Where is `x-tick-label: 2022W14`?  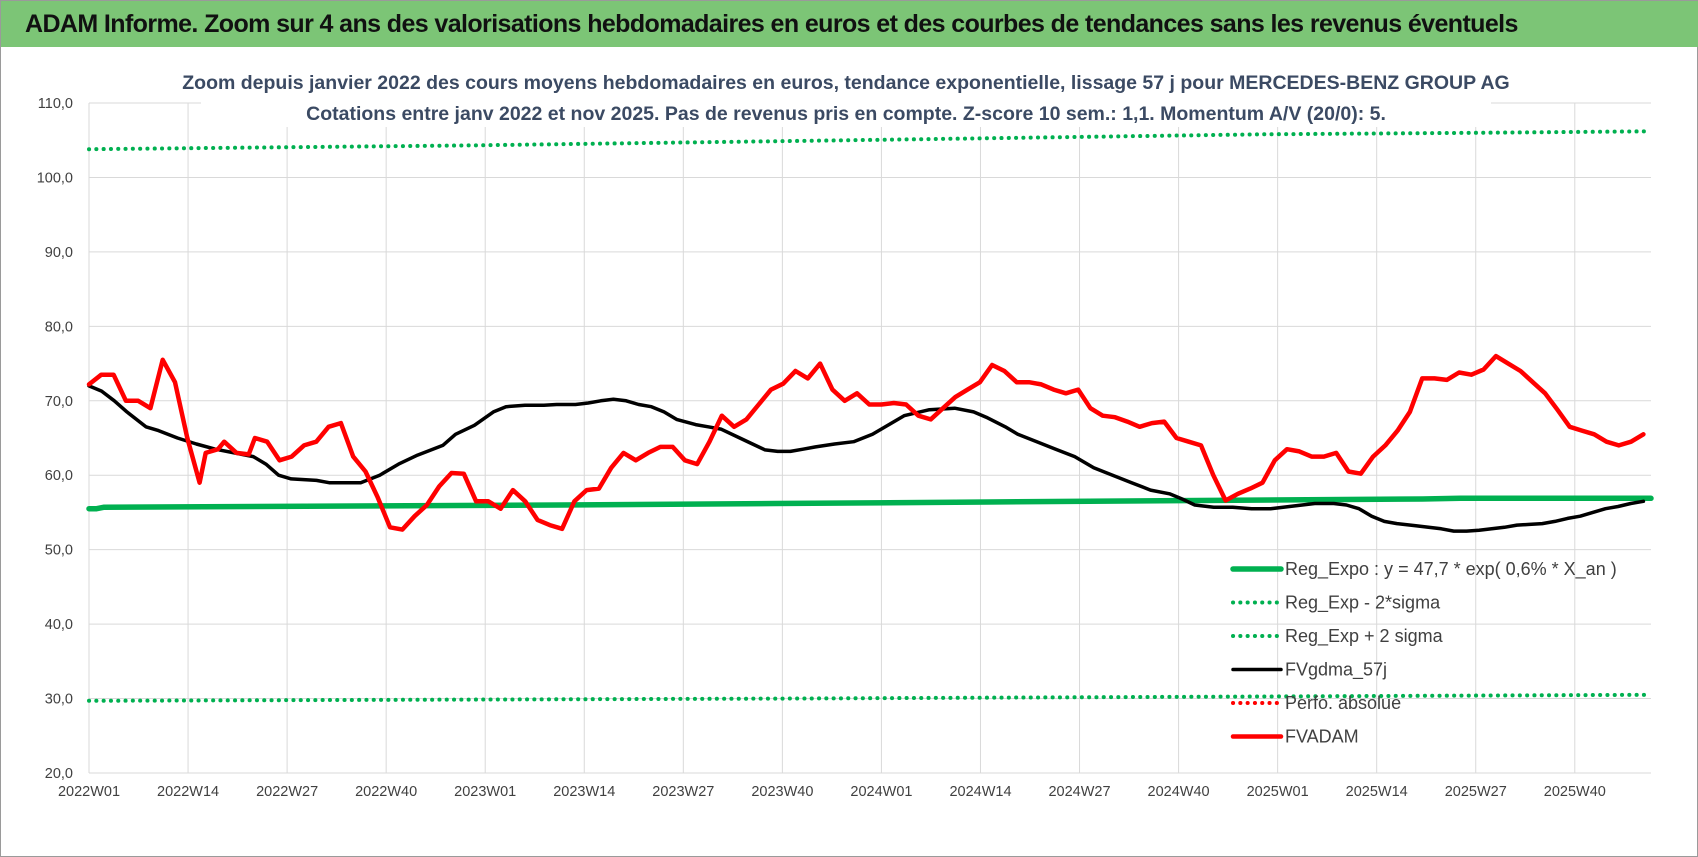
x-tick-label: 2022W14 is located at coordinates (188, 792).